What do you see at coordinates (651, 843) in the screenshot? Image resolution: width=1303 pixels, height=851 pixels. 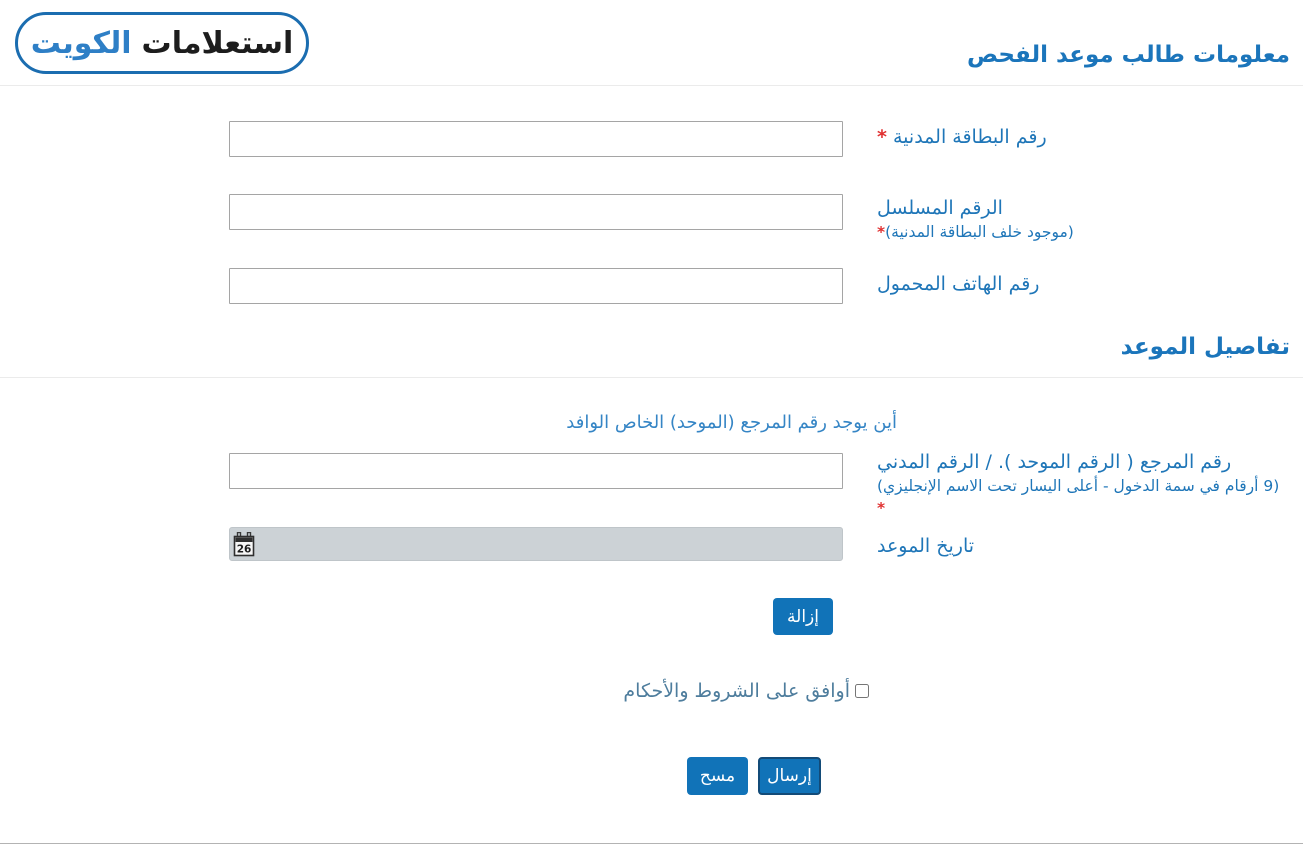 I see `footer-divider` at bounding box center [651, 843].